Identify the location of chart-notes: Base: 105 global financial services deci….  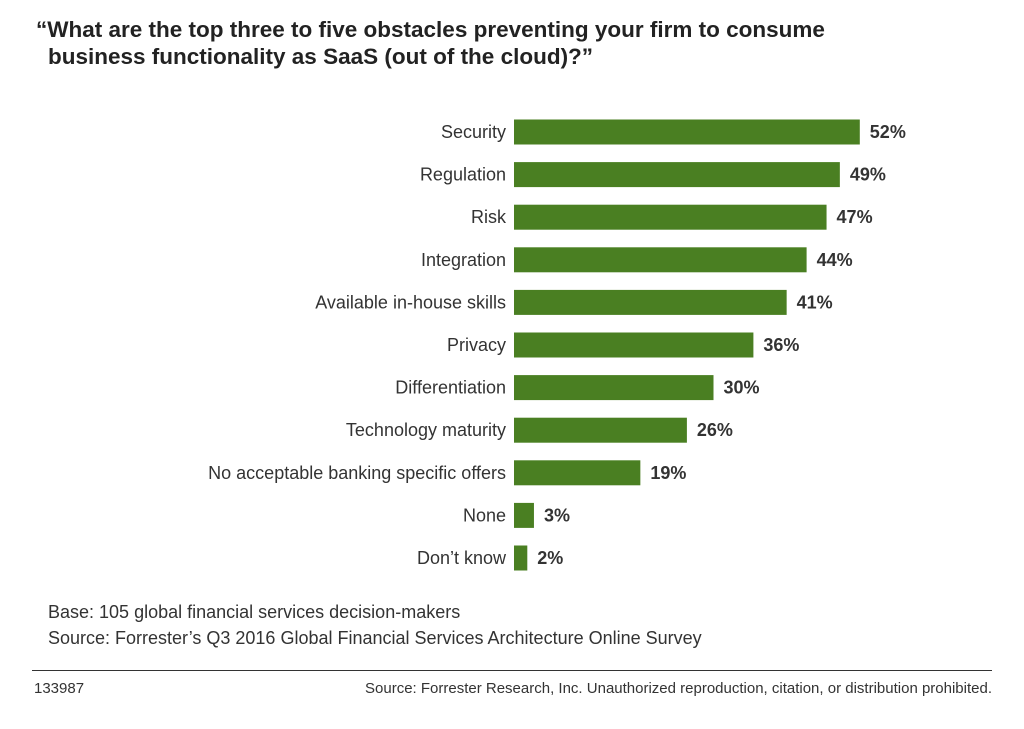
(375, 625).